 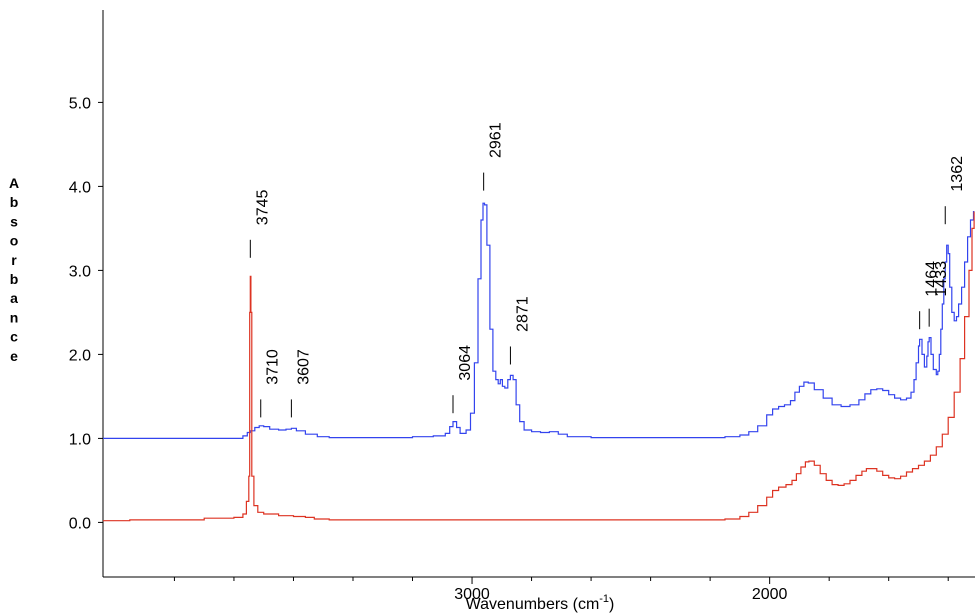 What do you see at coordinates (273, 367) in the screenshot?
I see `peak-label: 3710` at bounding box center [273, 367].